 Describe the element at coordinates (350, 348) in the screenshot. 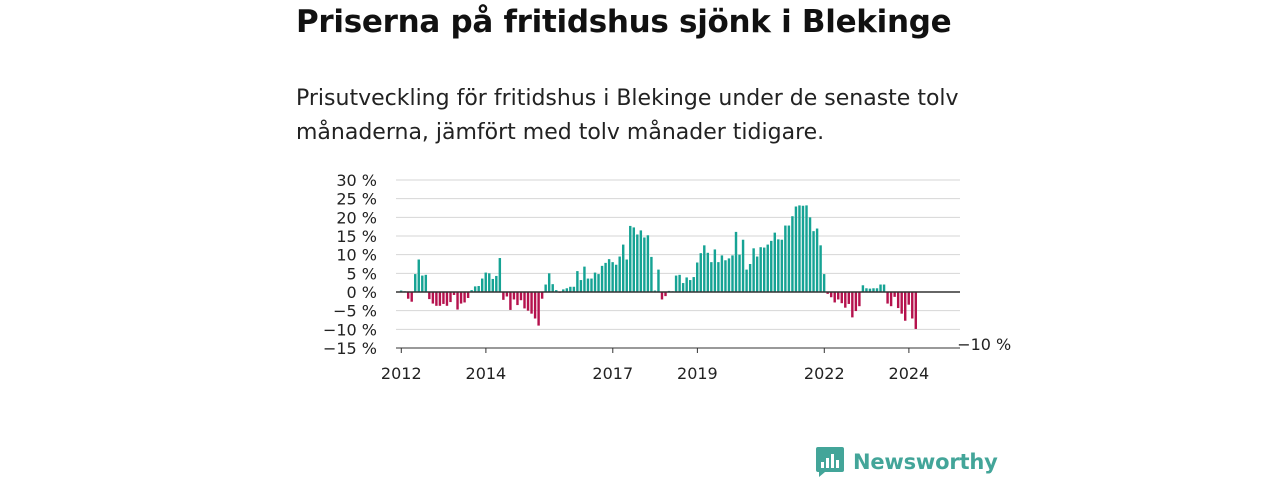

I see `y-tick-label: −15 %` at that location.